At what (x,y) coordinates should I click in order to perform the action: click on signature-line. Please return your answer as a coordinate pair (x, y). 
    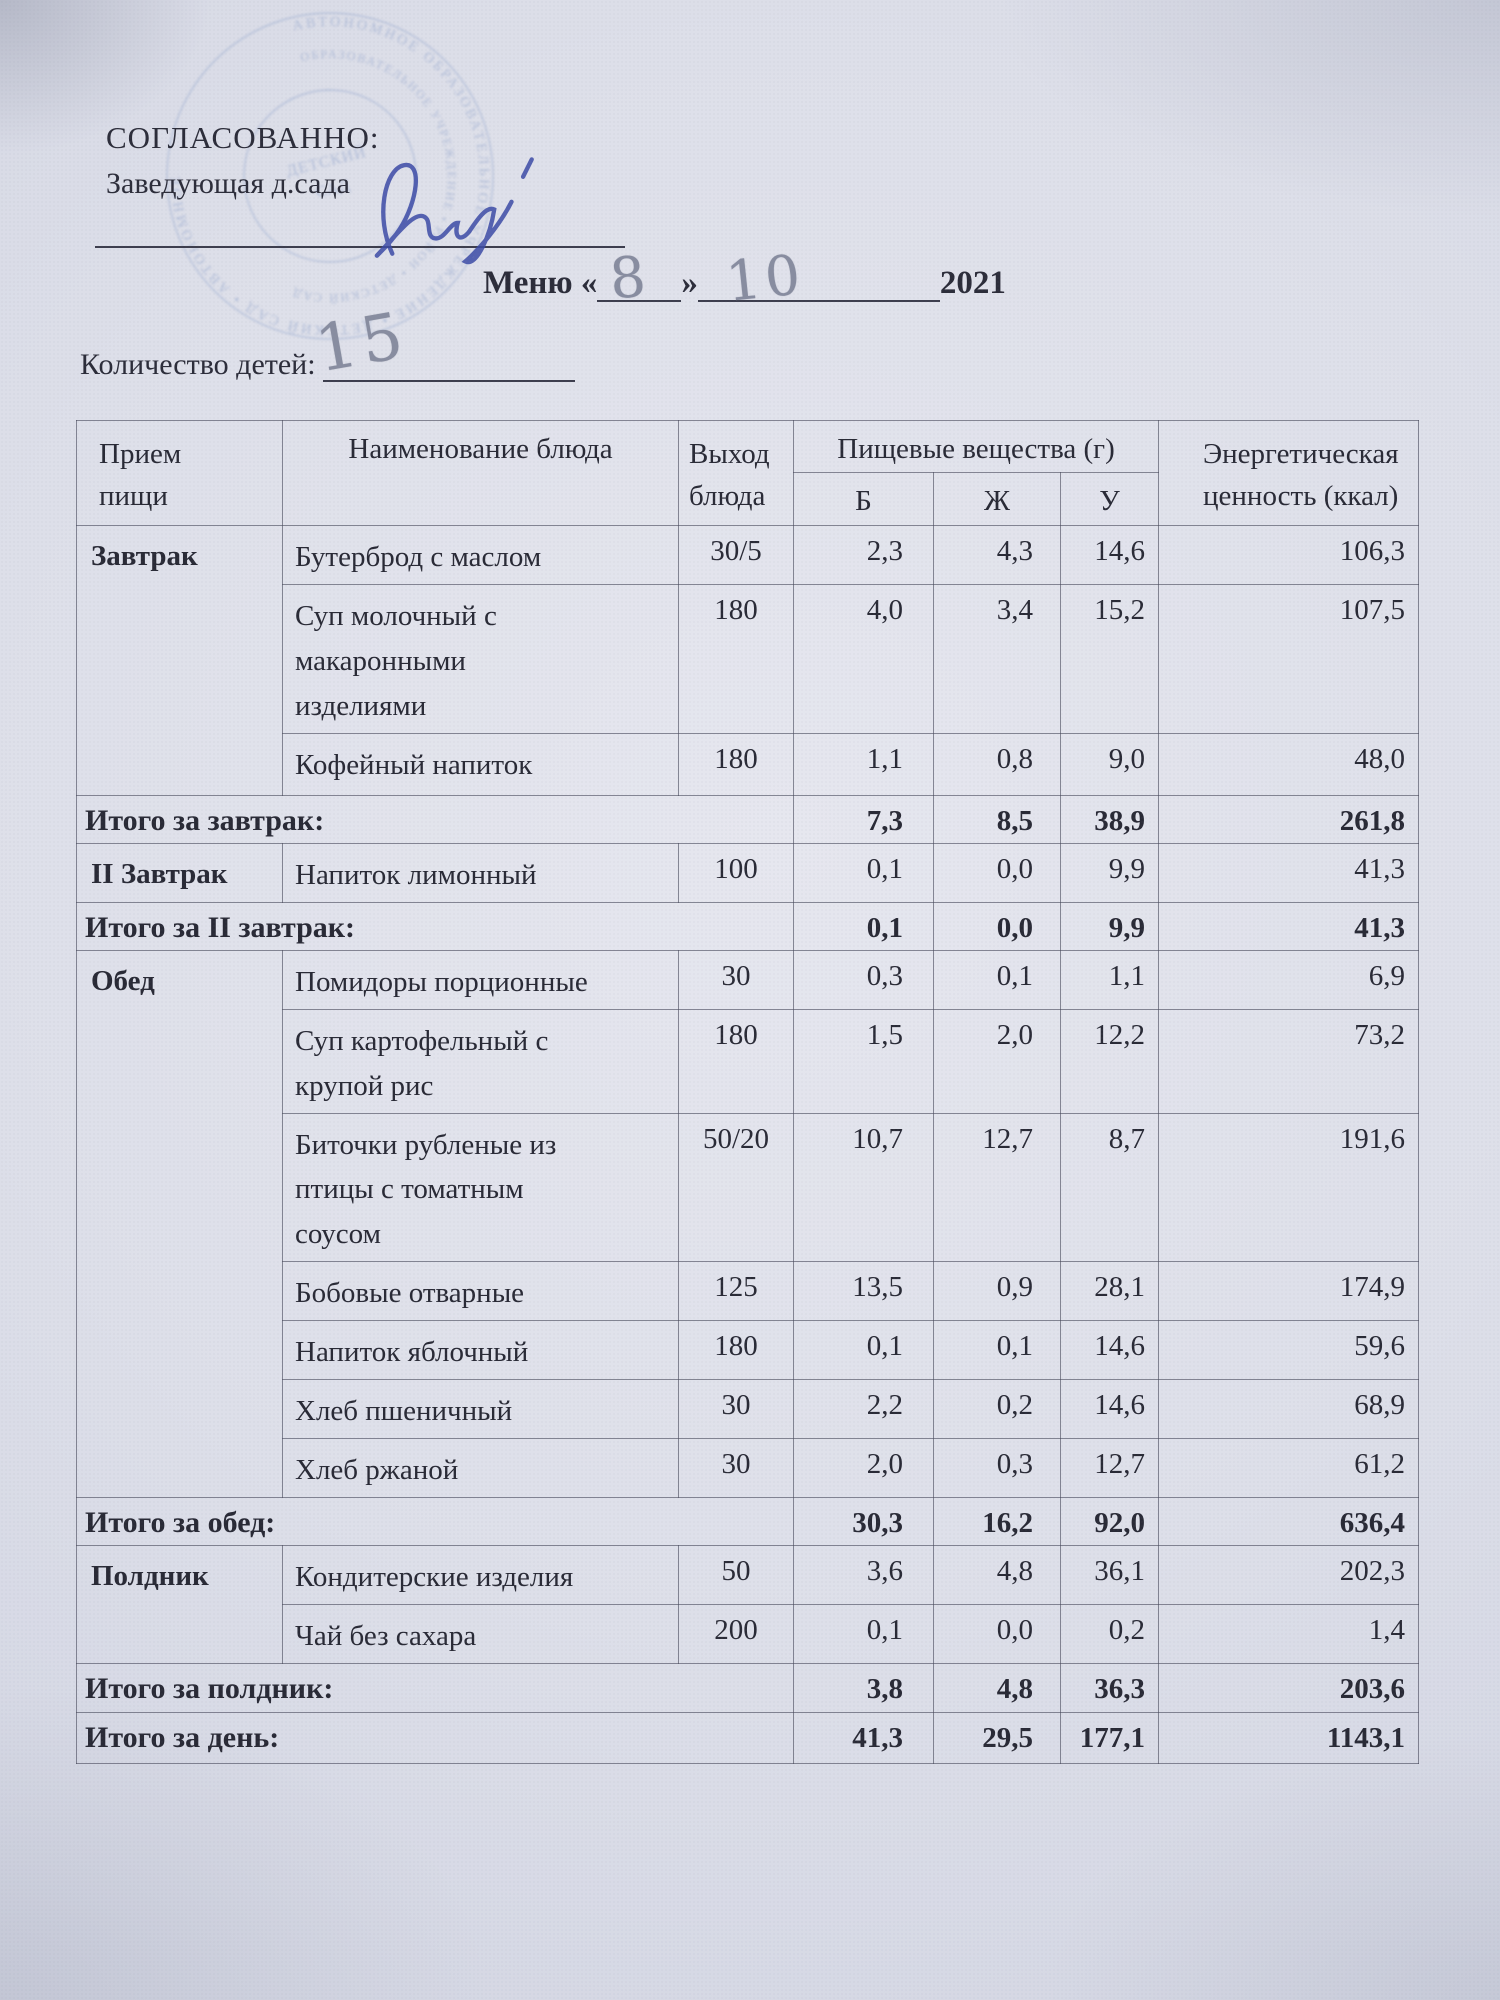
    Looking at the image, I should click on (360, 231).